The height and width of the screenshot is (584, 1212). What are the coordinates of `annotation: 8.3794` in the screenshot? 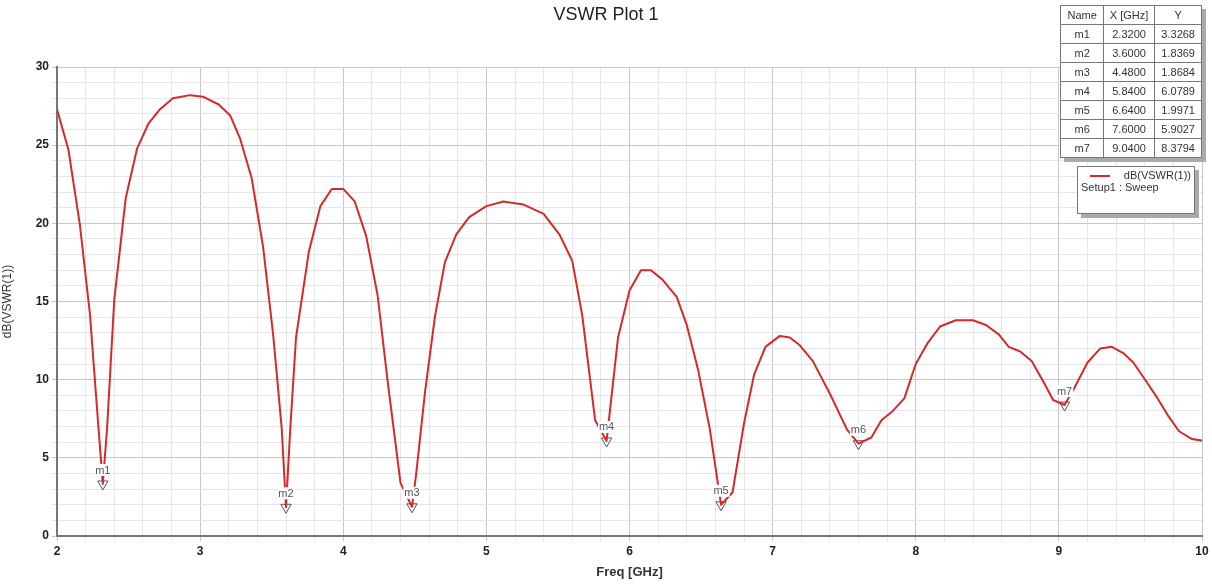 It's located at (1178, 148).